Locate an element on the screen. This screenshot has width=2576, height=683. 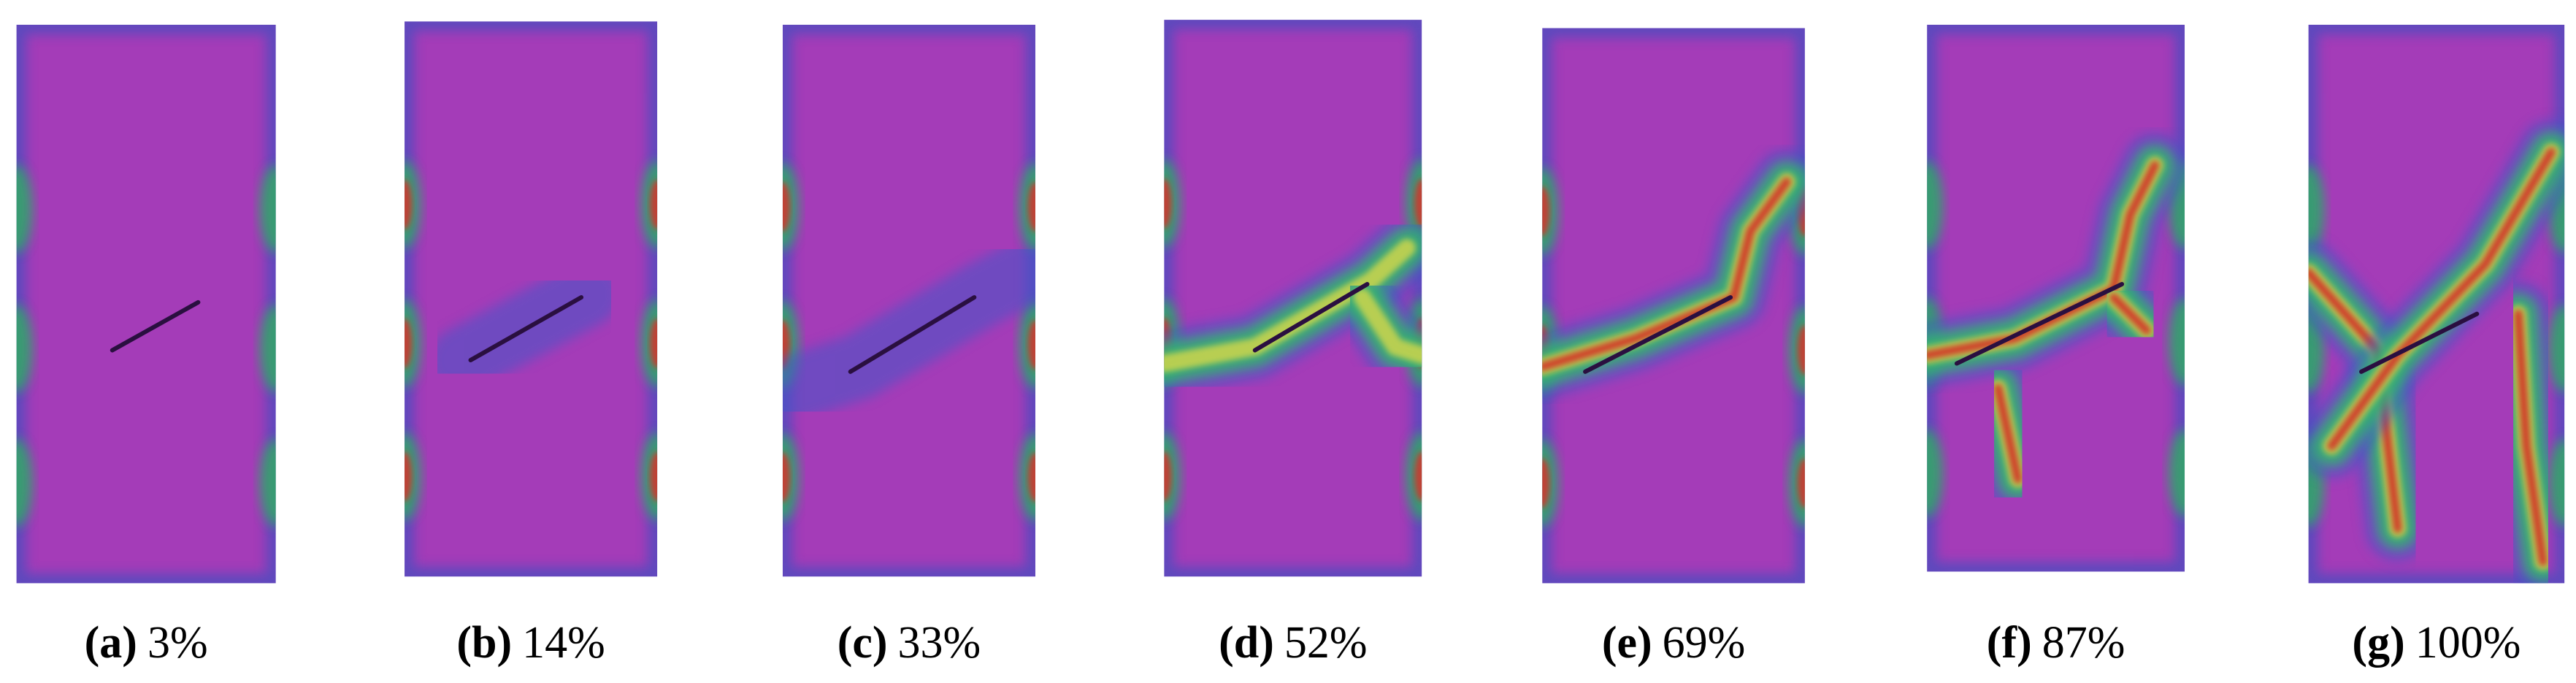
panel-strain: 52% is located at coordinates (1326, 643).